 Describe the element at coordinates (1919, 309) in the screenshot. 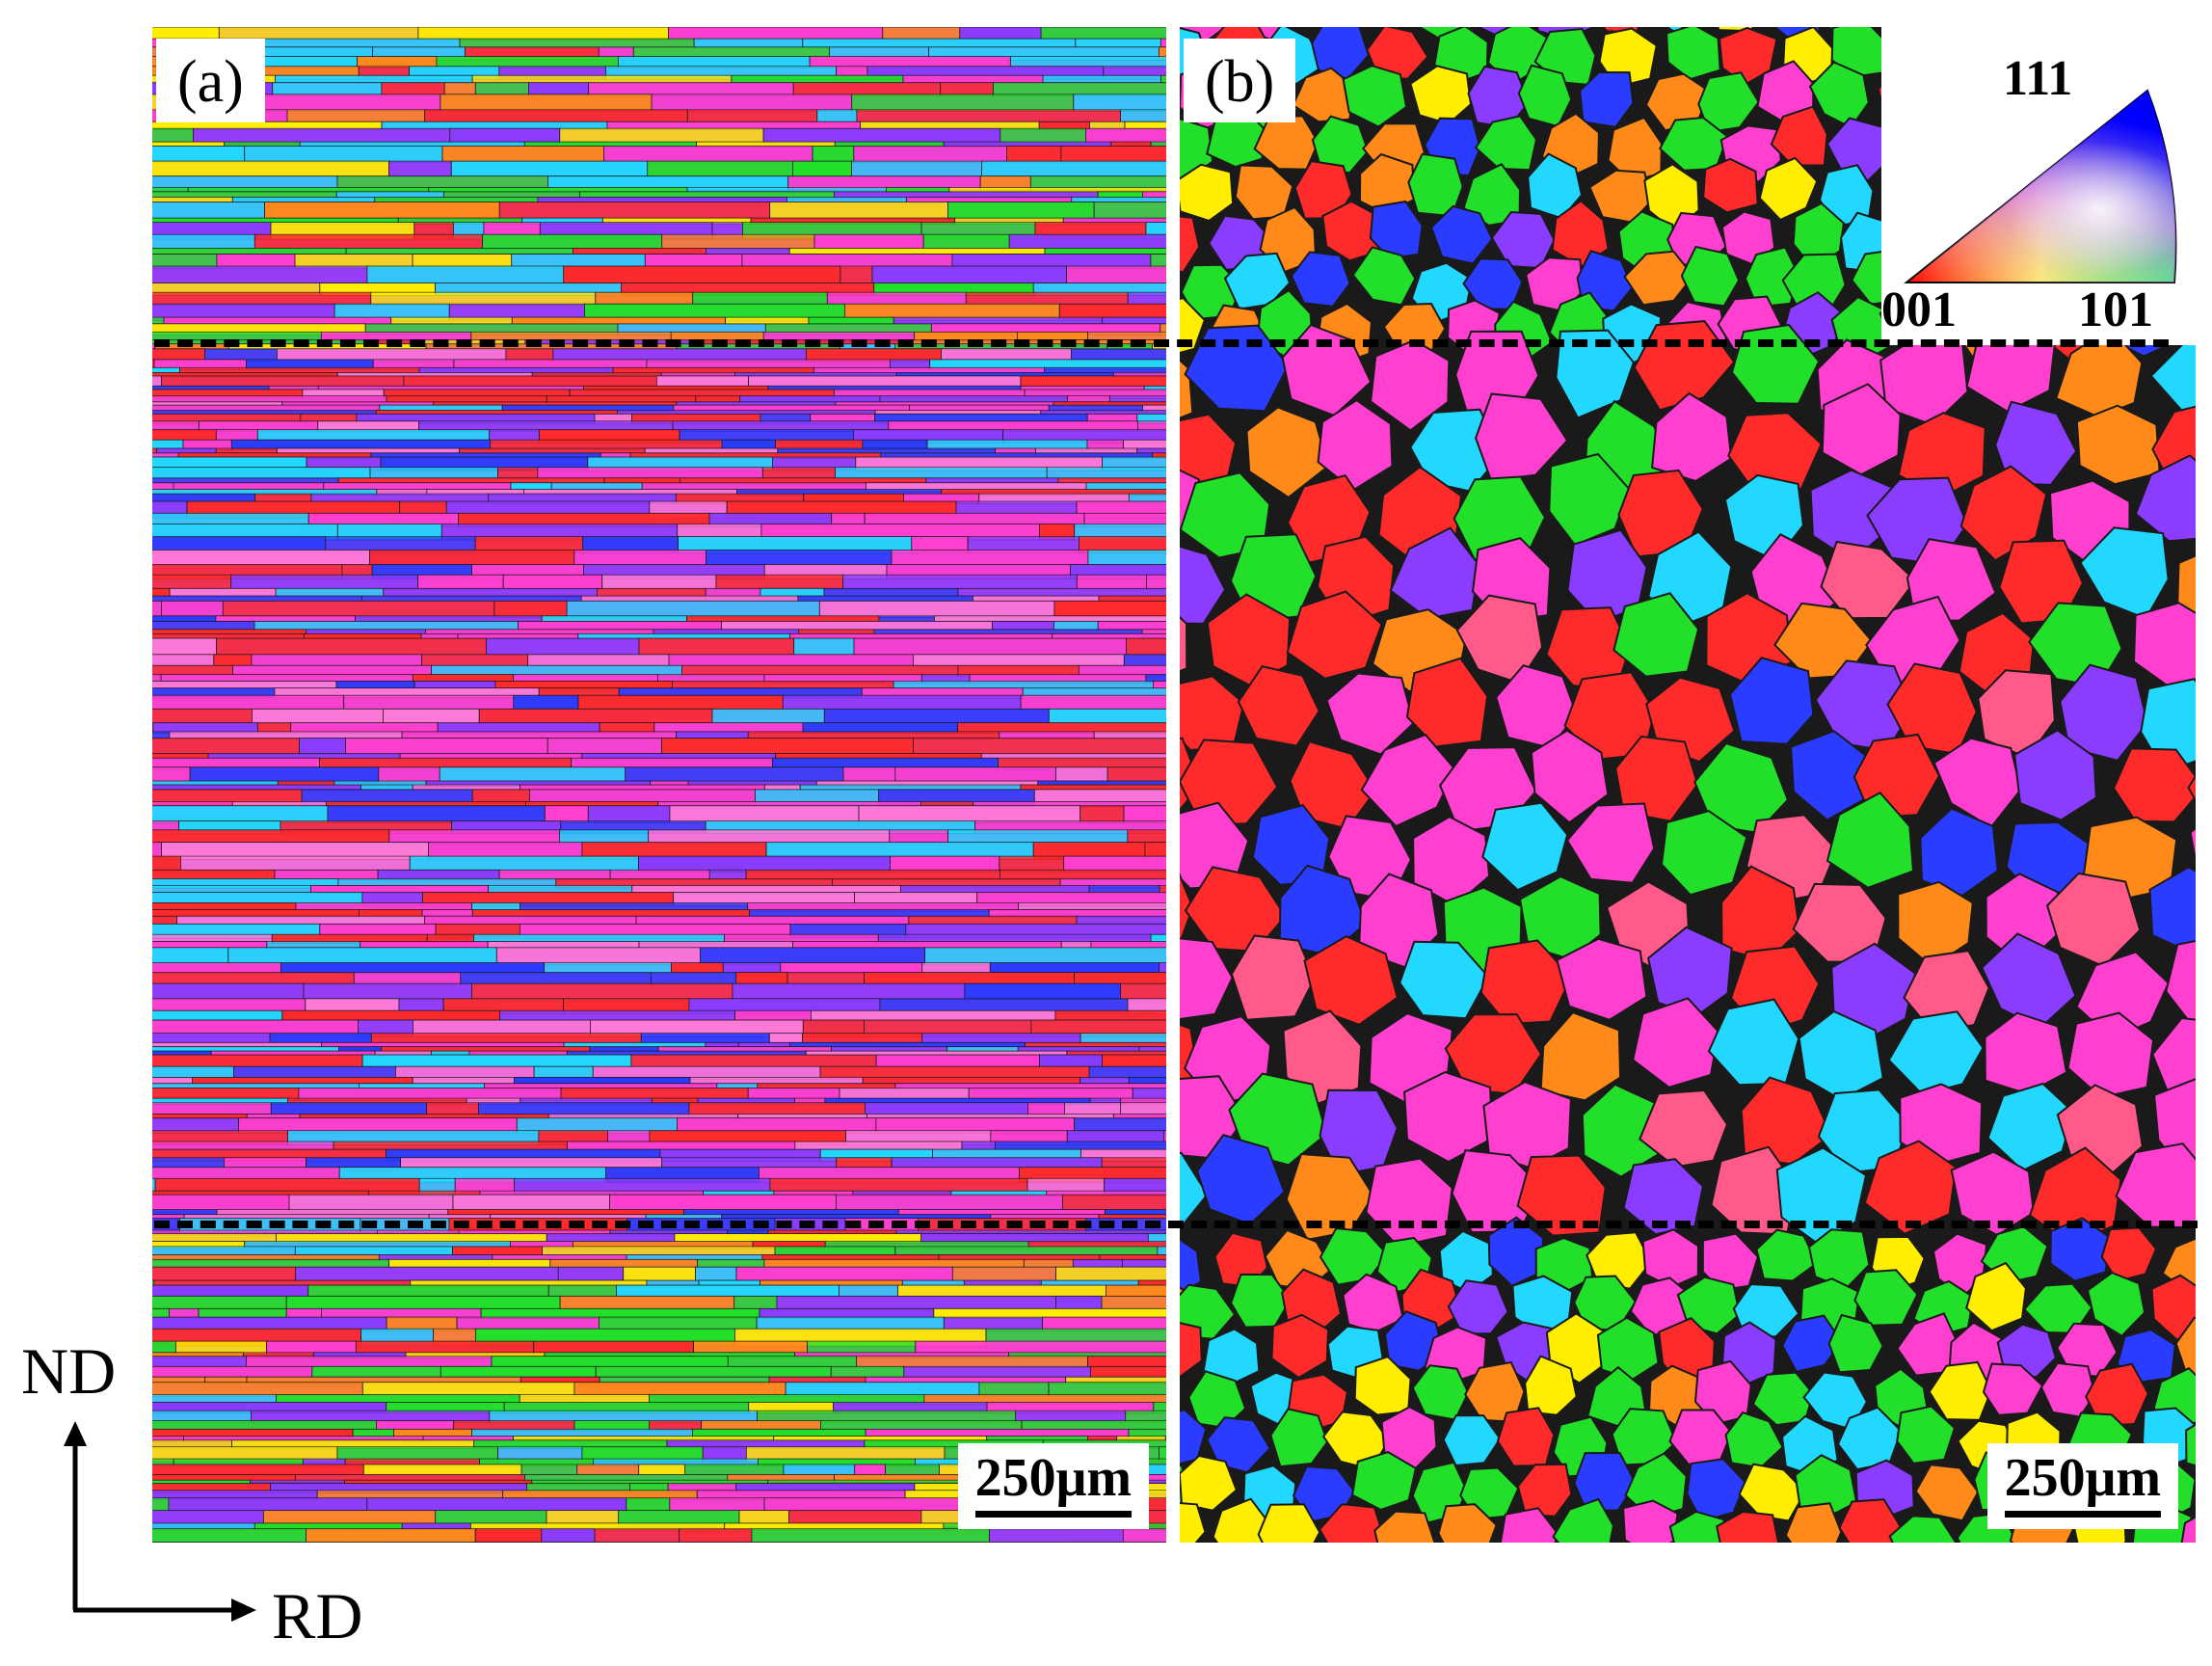

I see `ipf-label-001: 001` at that location.